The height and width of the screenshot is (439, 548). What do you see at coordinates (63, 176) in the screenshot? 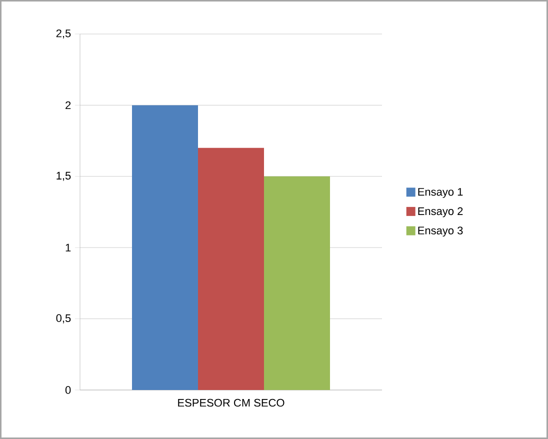
I see `y-tick-label: 1,5` at bounding box center [63, 176].